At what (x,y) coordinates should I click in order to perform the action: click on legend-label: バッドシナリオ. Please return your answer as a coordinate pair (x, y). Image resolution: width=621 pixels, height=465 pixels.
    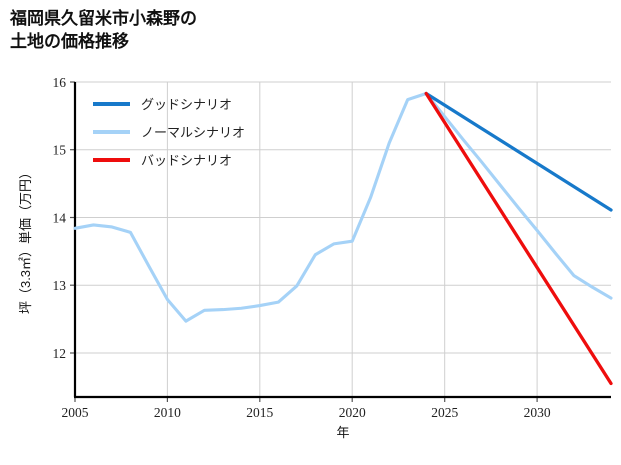
    Looking at the image, I should click on (186, 160).